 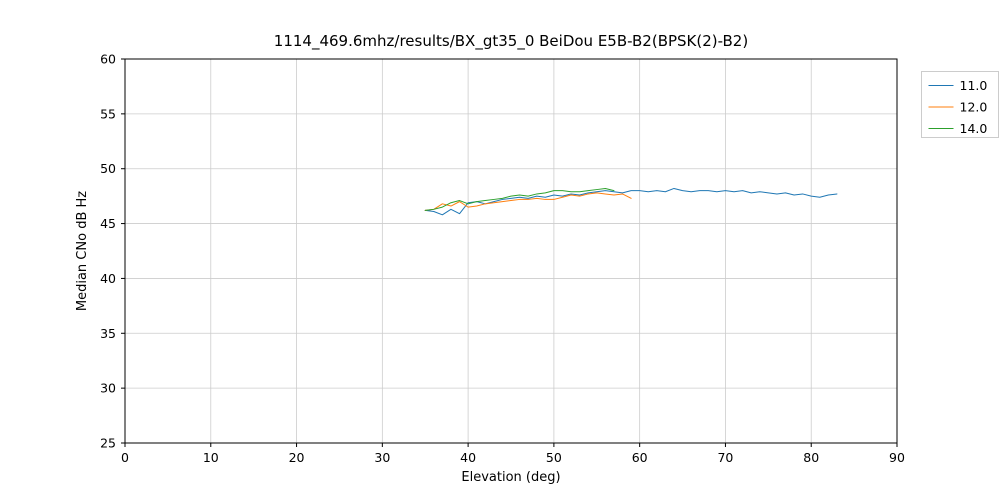 What do you see at coordinates (811, 457) in the screenshot?
I see `x-tick-label: 80` at bounding box center [811, 457].